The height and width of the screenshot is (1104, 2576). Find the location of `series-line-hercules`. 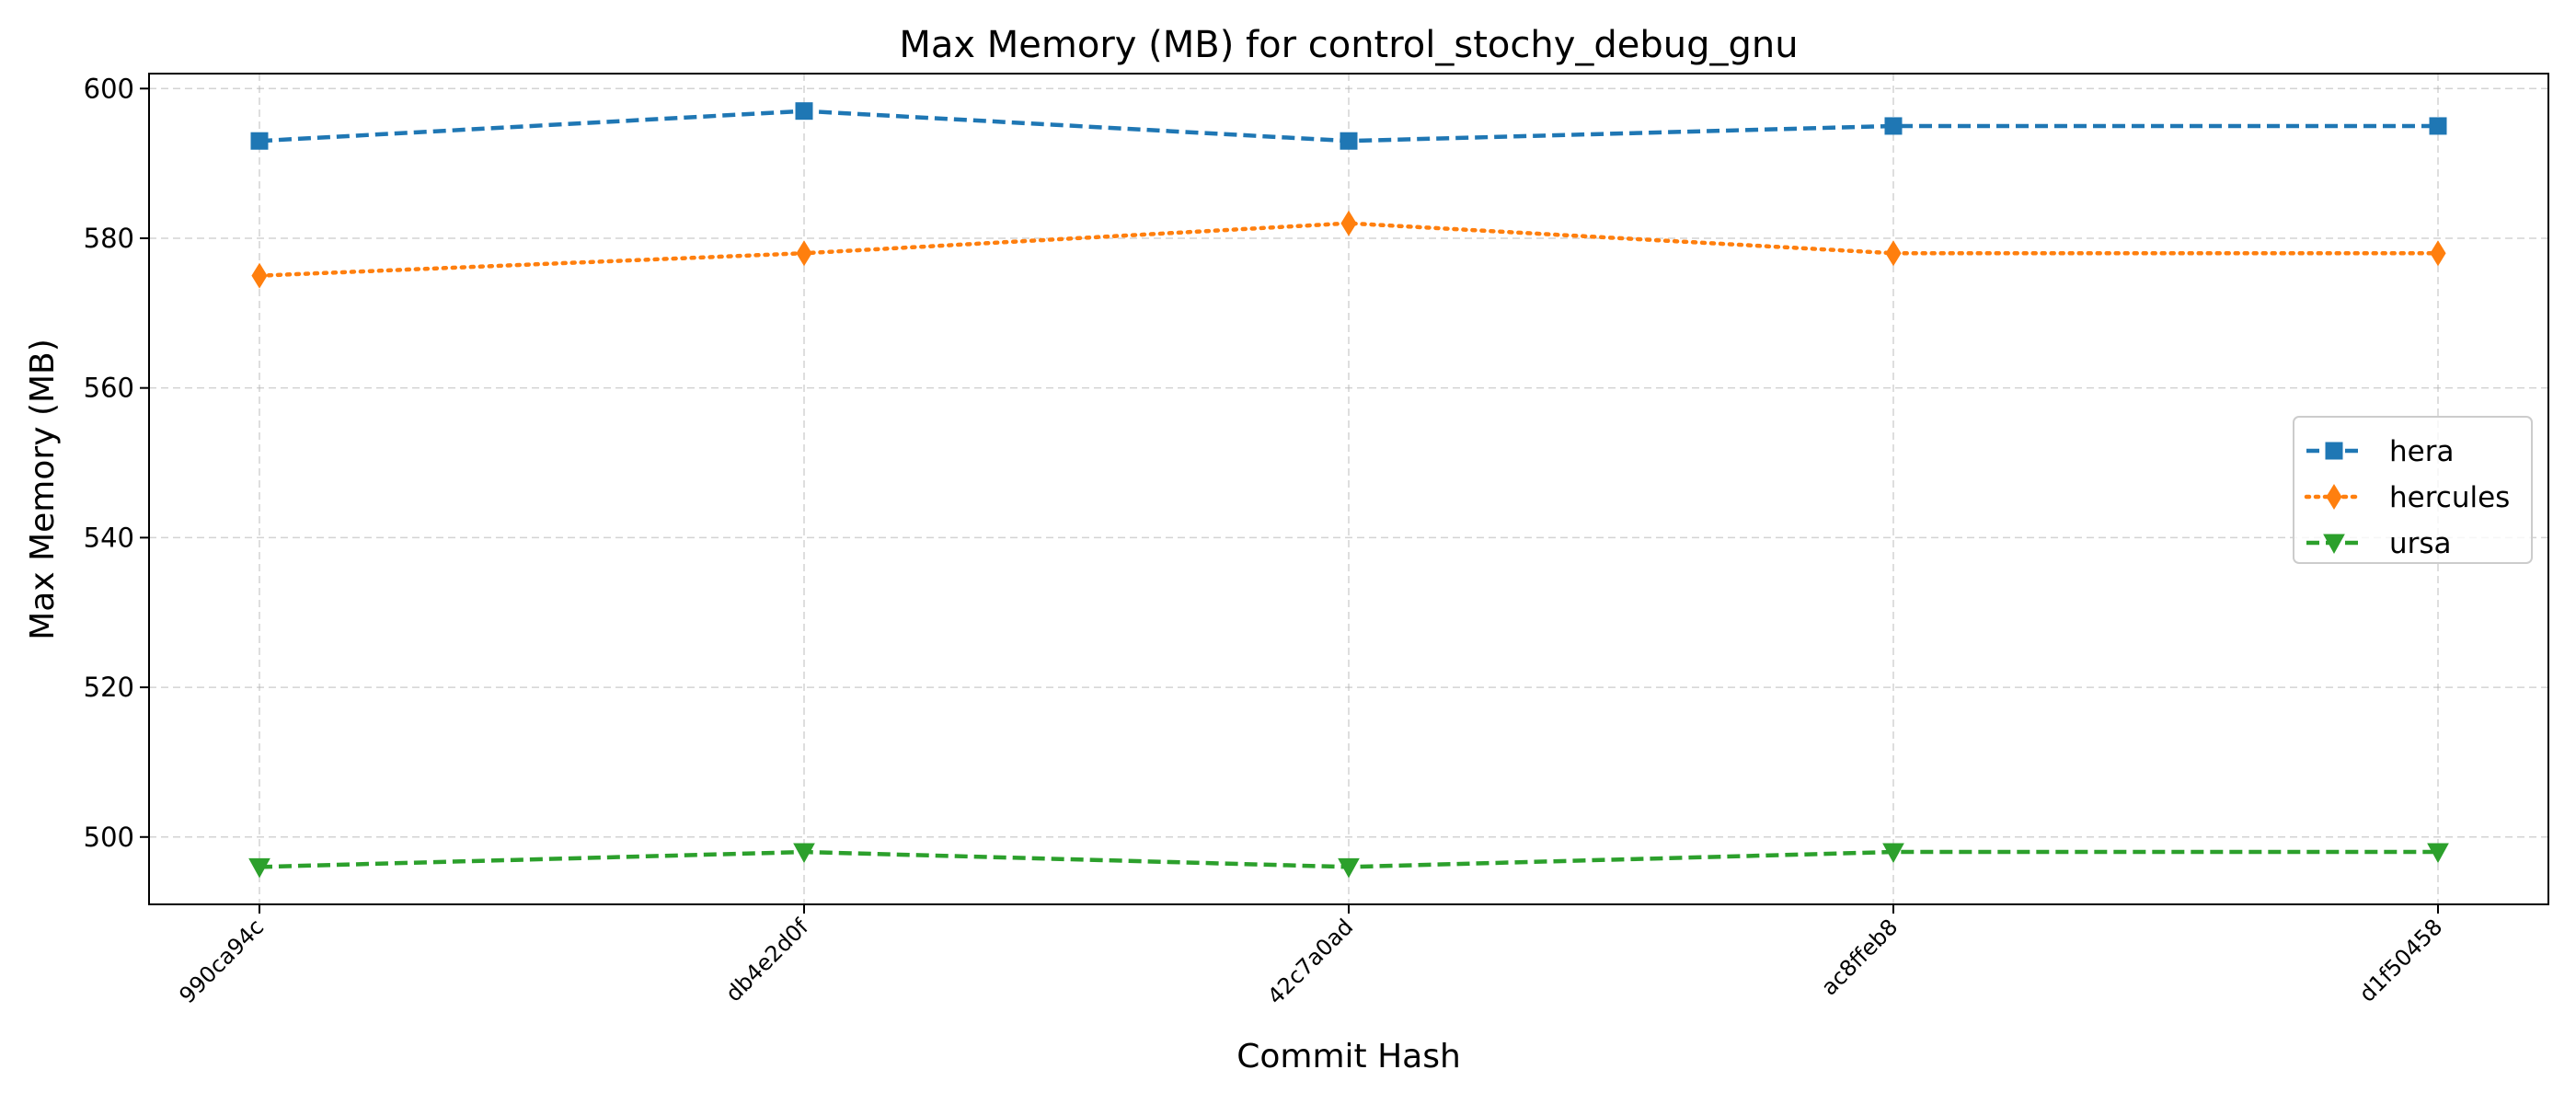

series-line-hercules is located at coordinates (1349, 249).